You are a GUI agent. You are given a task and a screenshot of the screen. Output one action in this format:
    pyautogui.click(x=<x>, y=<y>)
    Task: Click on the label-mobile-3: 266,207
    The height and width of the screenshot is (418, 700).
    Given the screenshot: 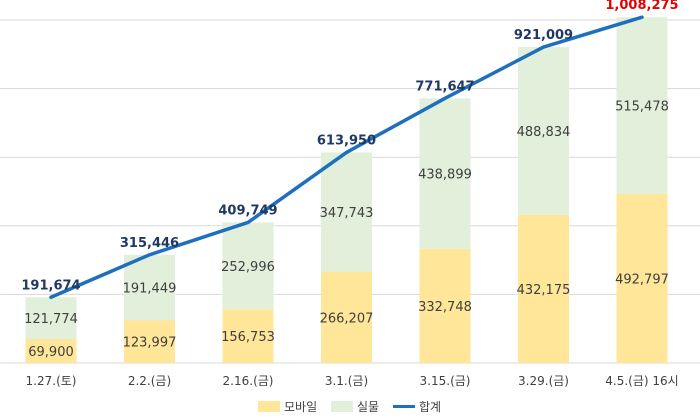 What is the action you would take?
    pyautogui.click(x=347, y=318)
    